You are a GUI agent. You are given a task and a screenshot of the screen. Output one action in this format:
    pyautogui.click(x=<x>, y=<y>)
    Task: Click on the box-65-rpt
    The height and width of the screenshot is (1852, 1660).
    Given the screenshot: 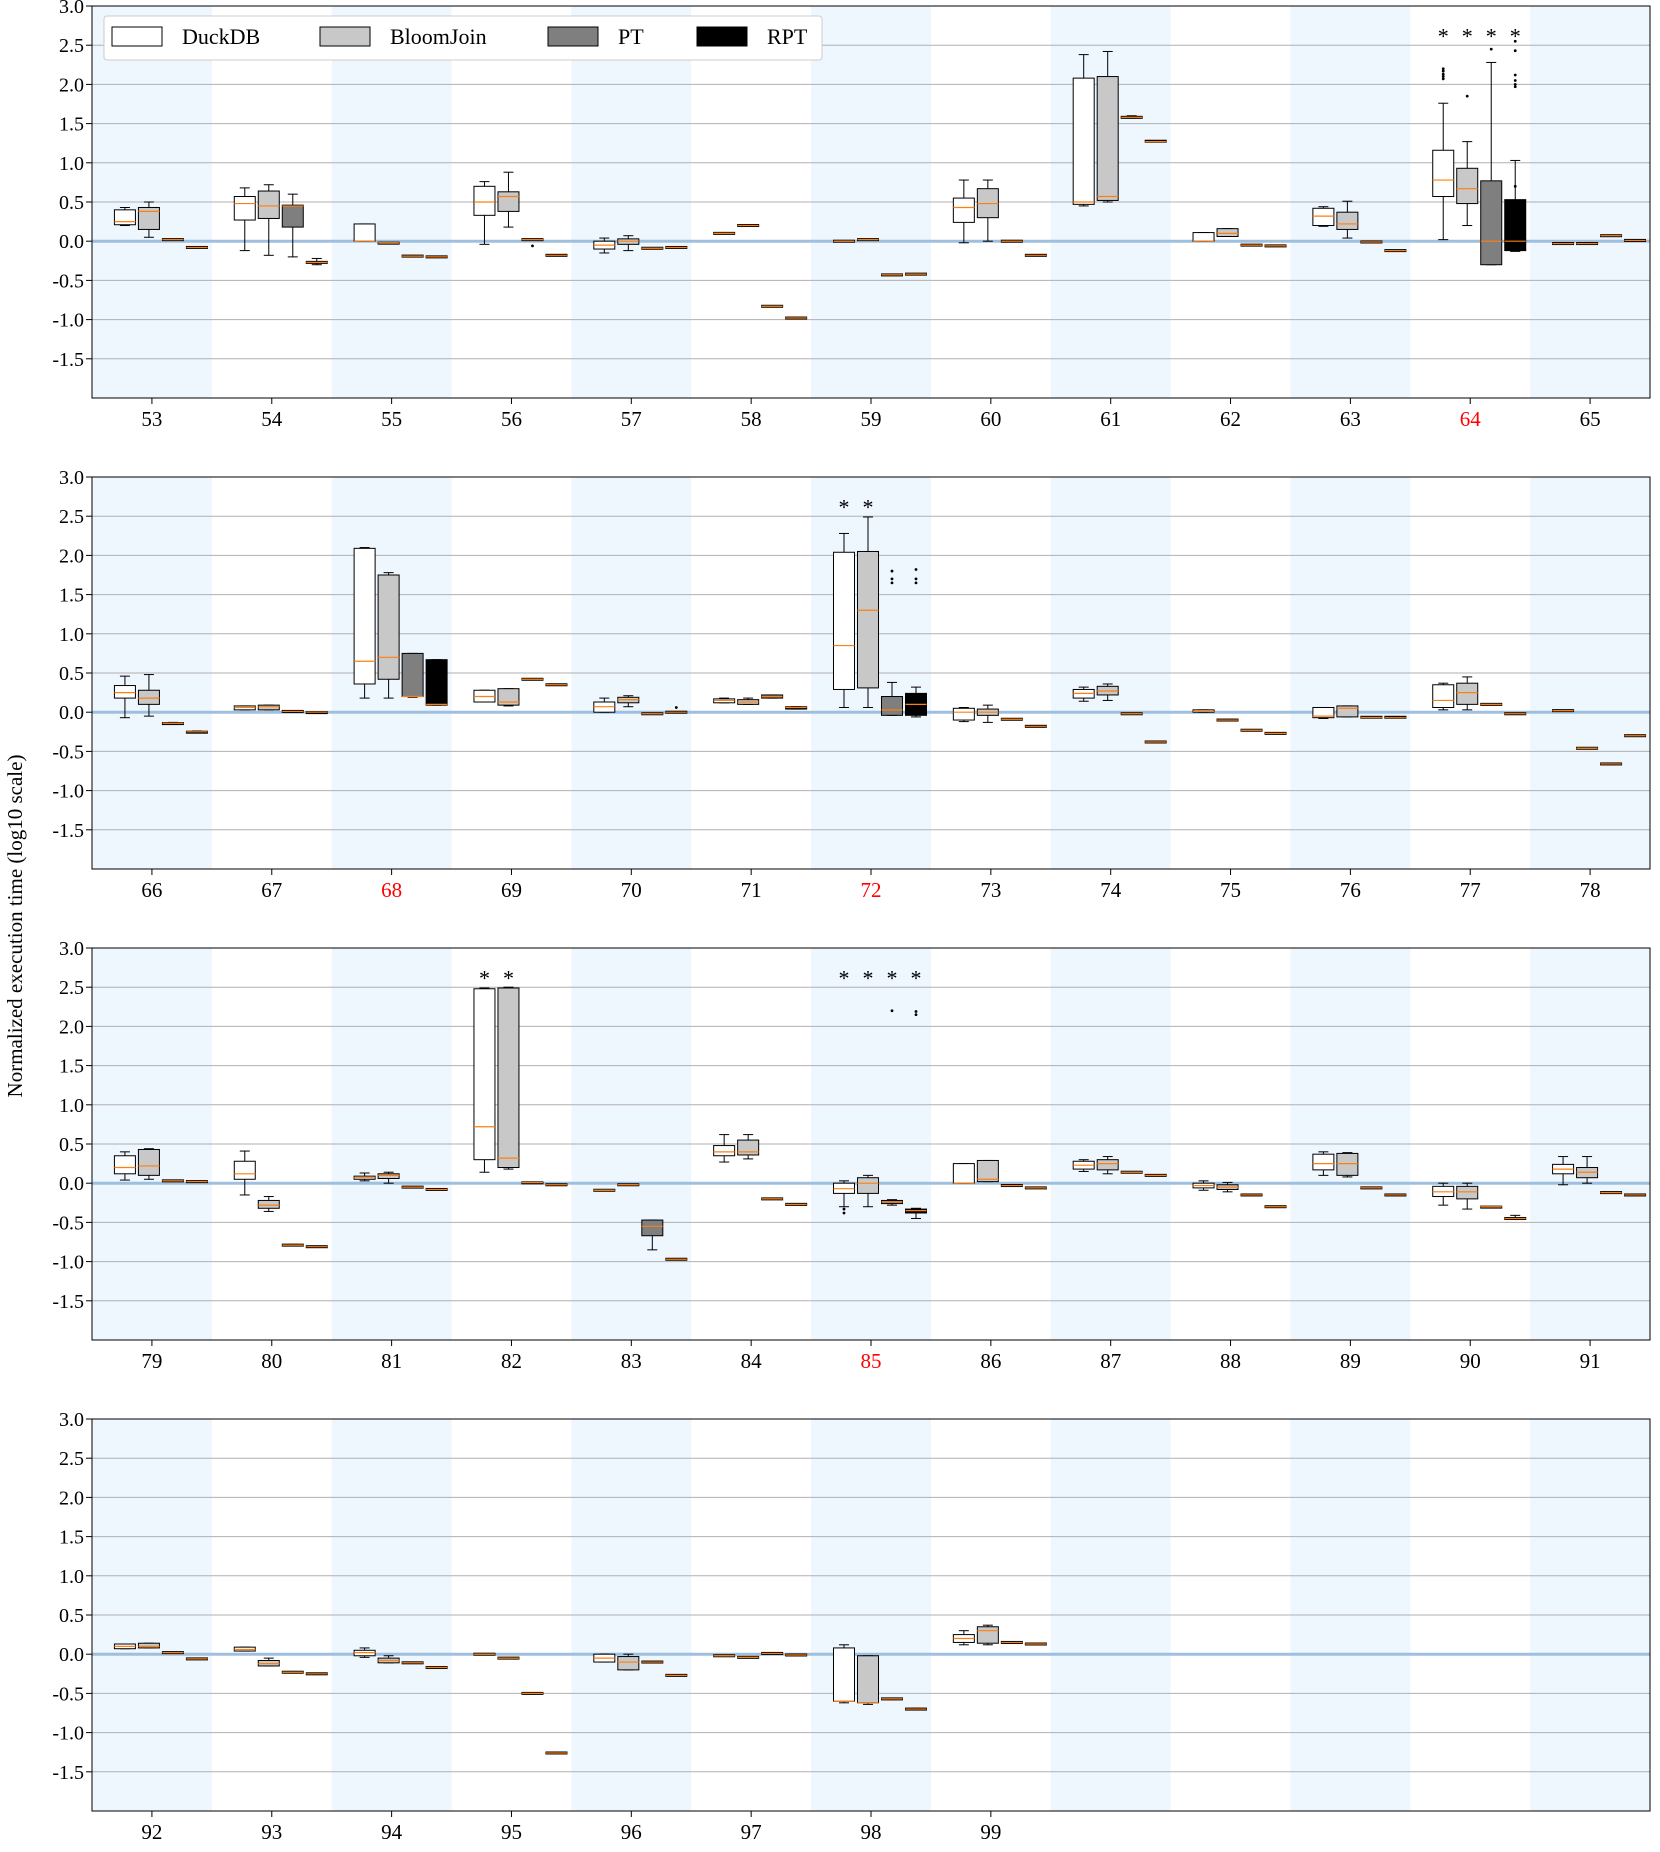 What is the action you would take?
    pyautogui.click(x=1635, y=240)
    